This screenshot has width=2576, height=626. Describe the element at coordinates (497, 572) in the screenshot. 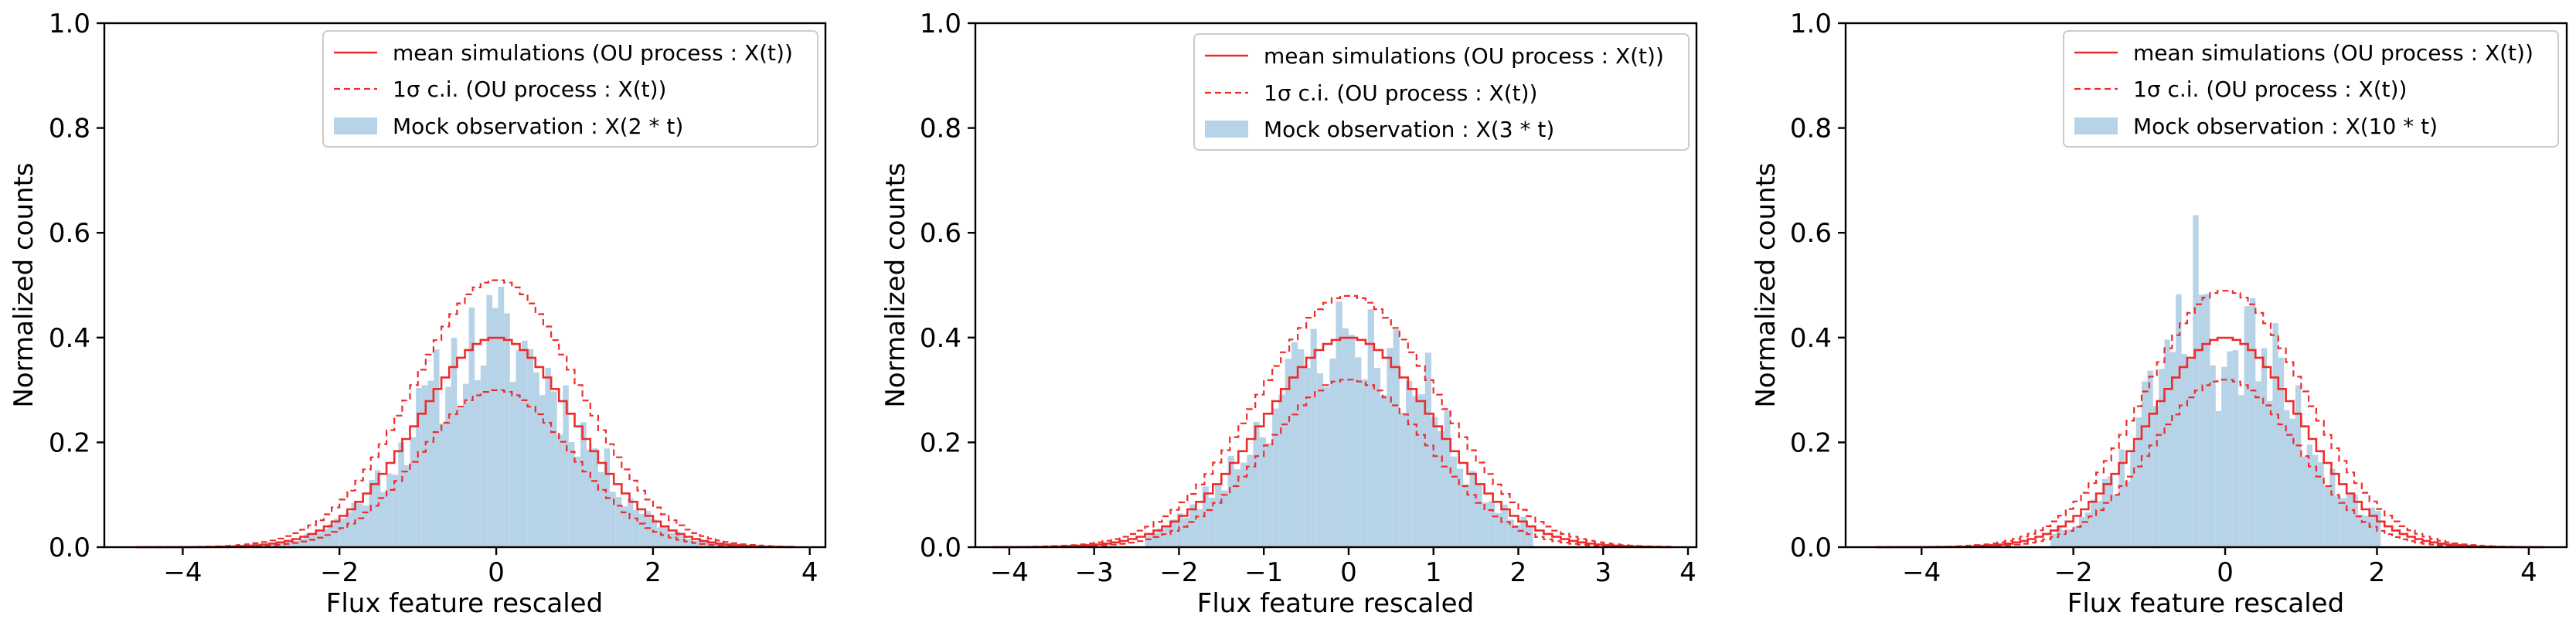

I see `x-tick-label: 0` at that location.